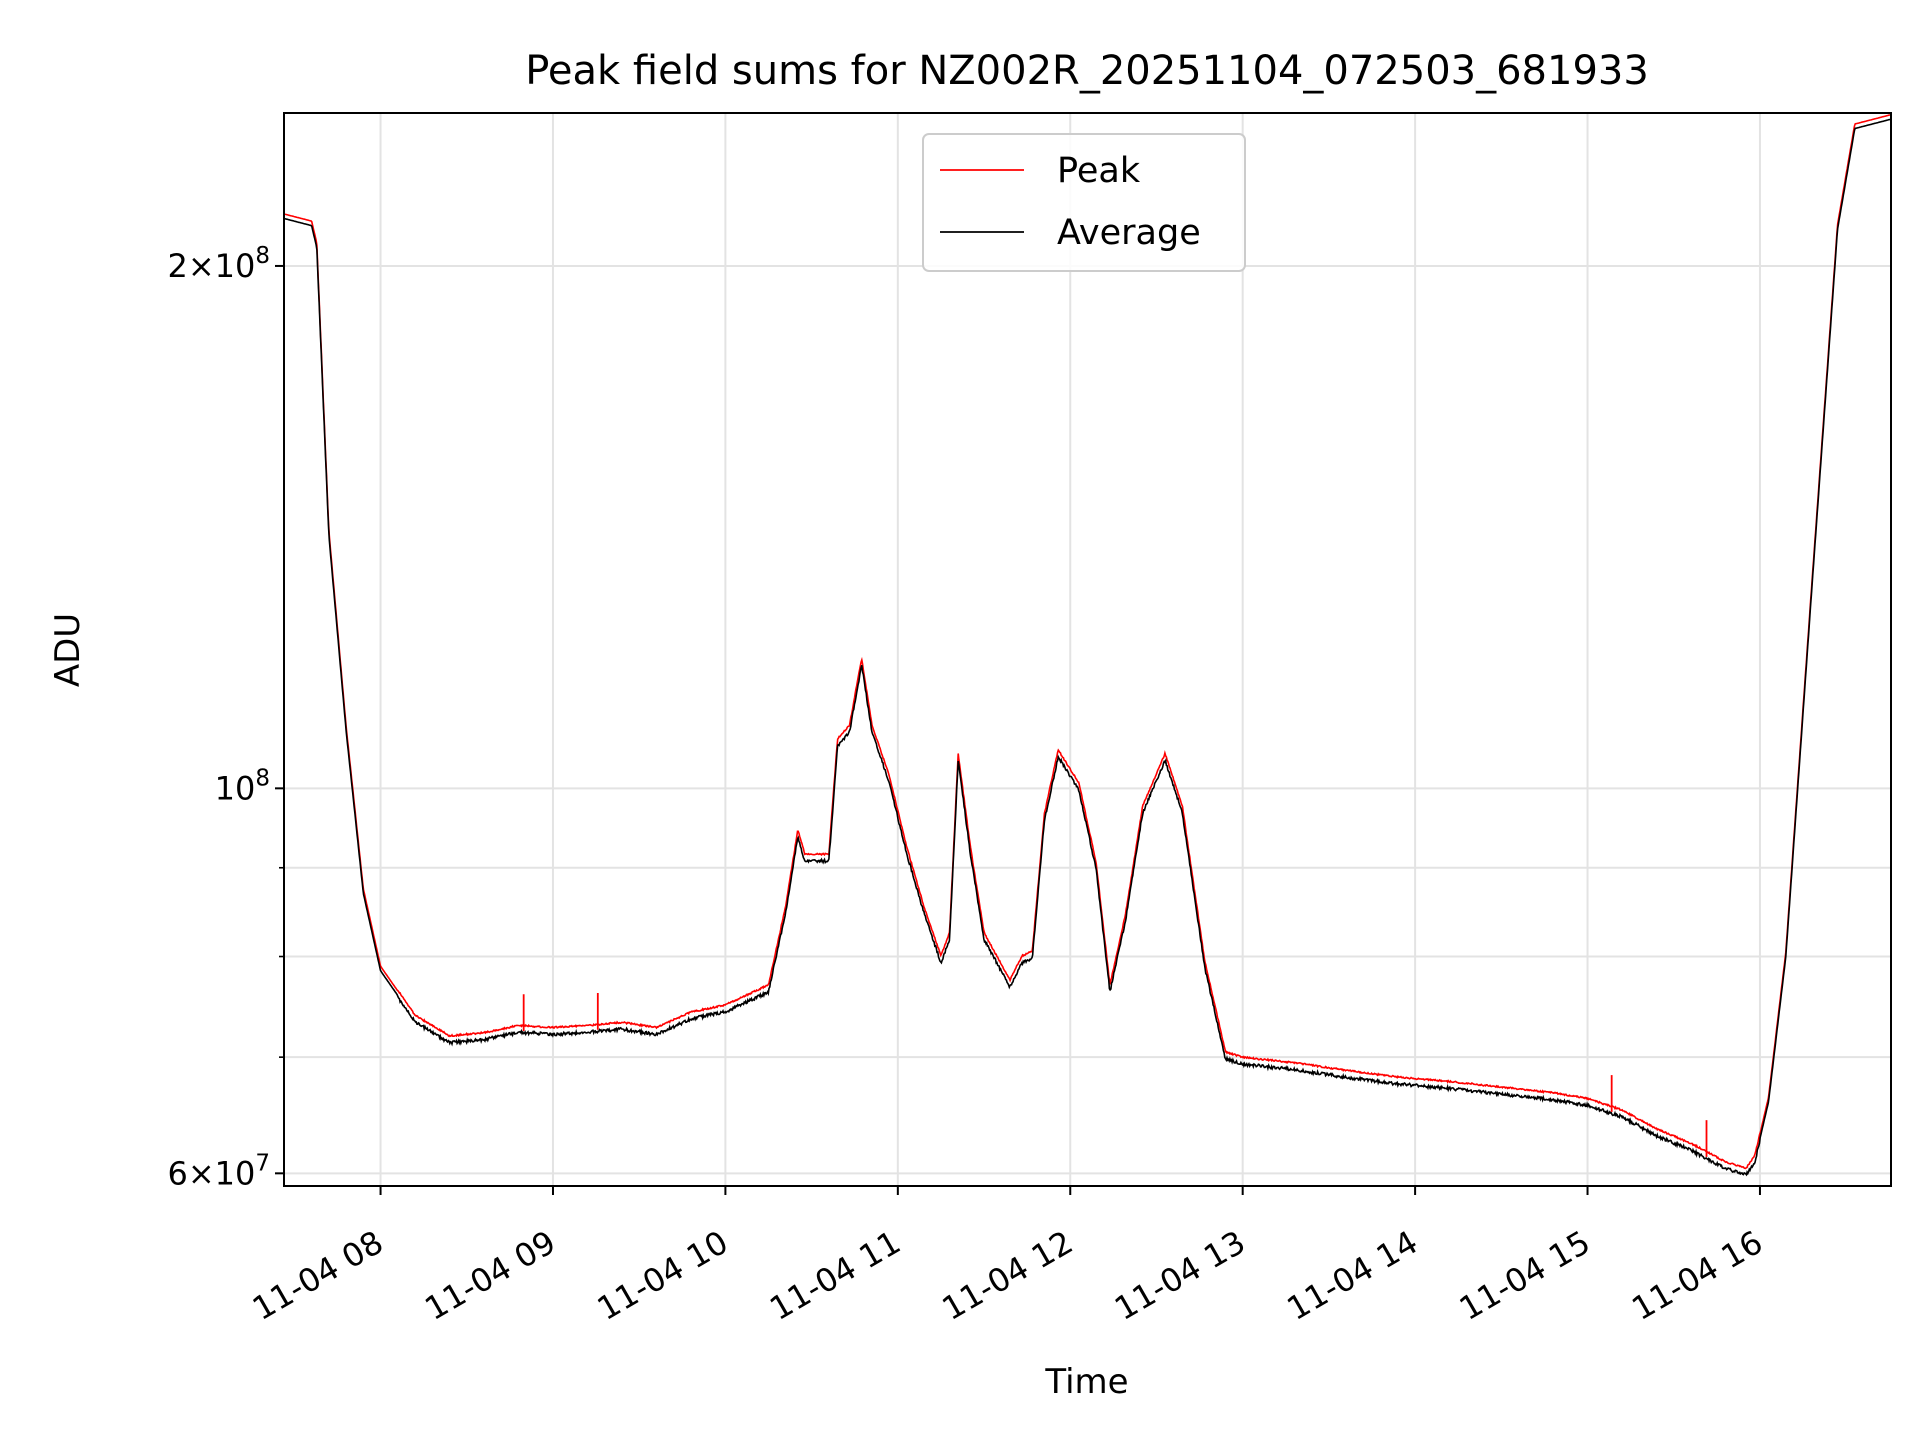 This screenshot has height=1440, width=1920. I want to click on legend: Peak Average, so click(1084, 202).